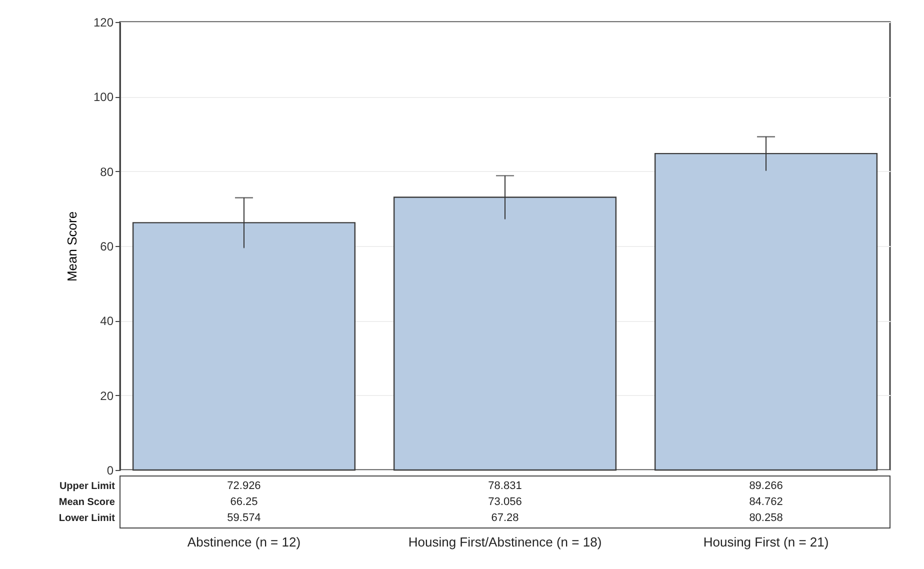  I want to click on y-tick-label: 40, so click(107, 321).